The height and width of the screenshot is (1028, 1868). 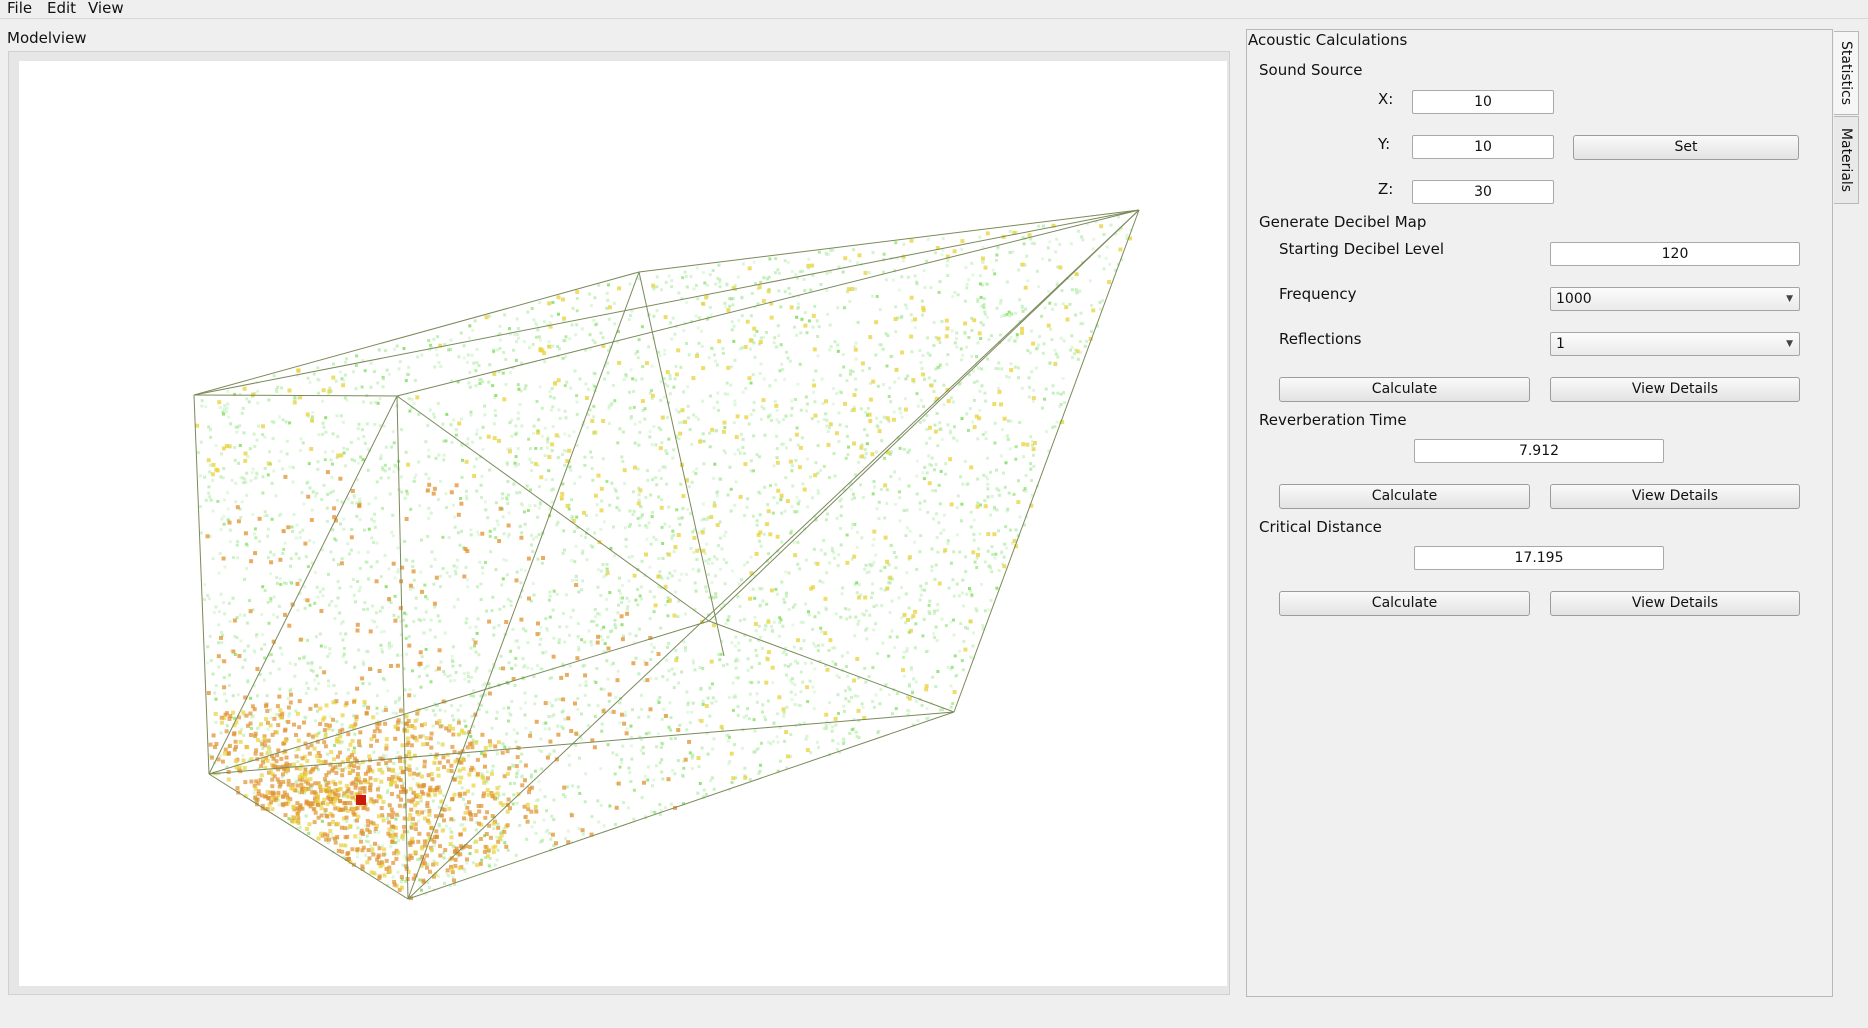 I want to click on modelview-title: Modelview, so click(x=47, y=38).